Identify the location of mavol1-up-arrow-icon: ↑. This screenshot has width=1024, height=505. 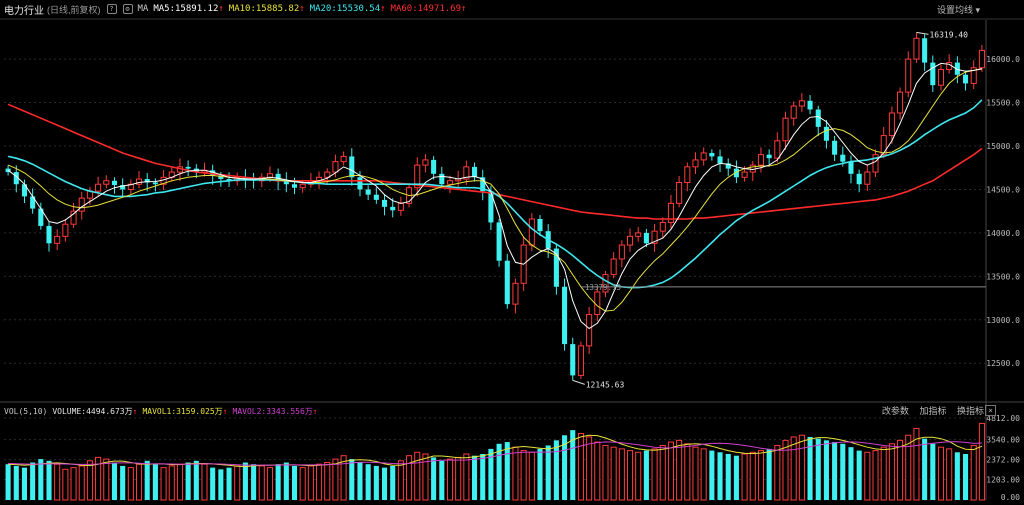
(225, 411).